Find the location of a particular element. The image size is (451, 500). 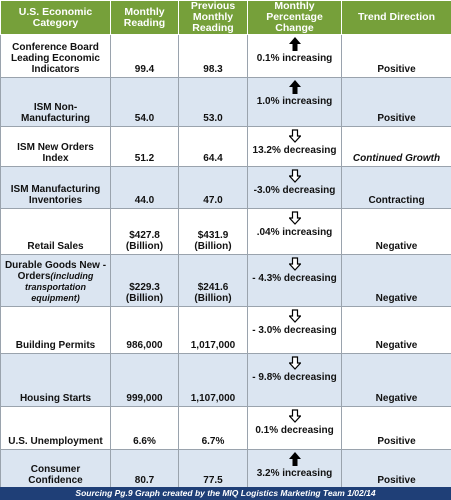

category-cell: Building Permits is located at coordinates (55, 330).